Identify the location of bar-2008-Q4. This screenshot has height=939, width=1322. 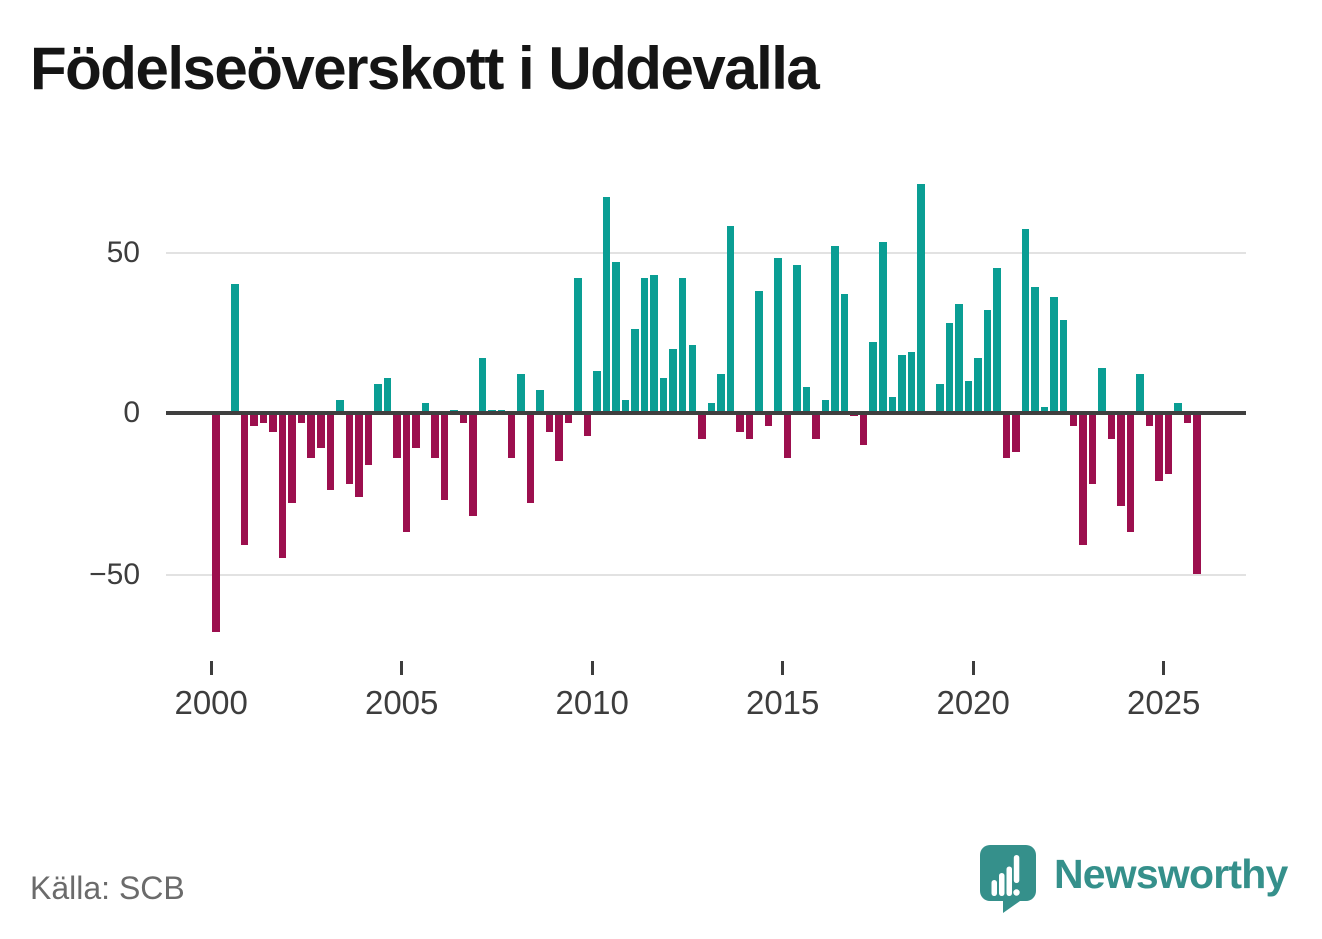
(549, 422).